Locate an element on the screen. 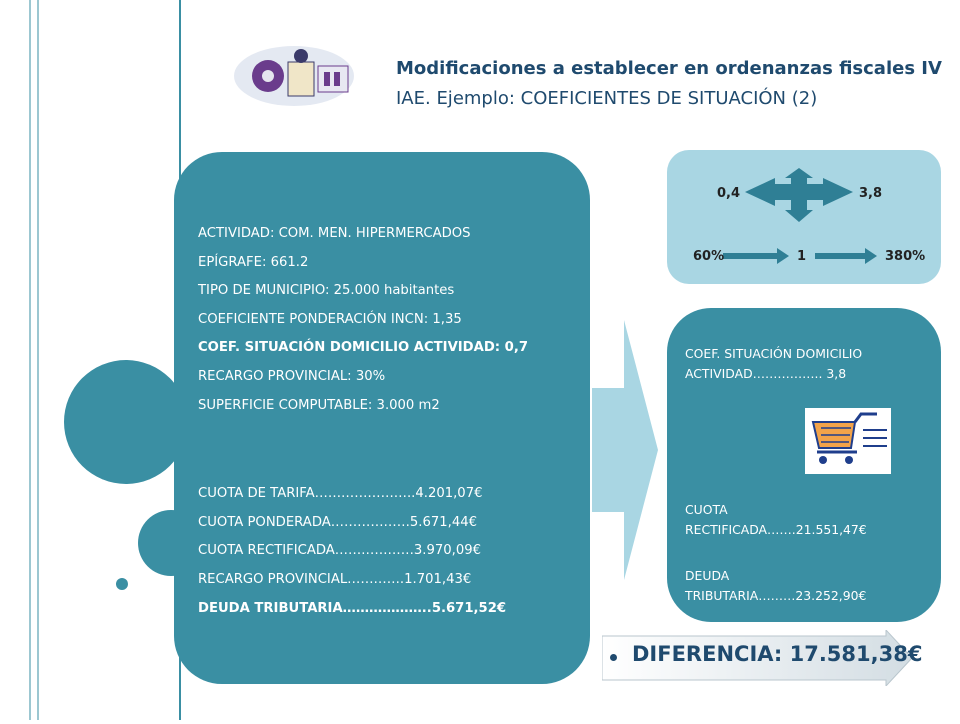 The height and width of the screenshot is (724, 960). difference-text: DIFERENCIA: 17.581,38€ is located at coordinates (777, 654).